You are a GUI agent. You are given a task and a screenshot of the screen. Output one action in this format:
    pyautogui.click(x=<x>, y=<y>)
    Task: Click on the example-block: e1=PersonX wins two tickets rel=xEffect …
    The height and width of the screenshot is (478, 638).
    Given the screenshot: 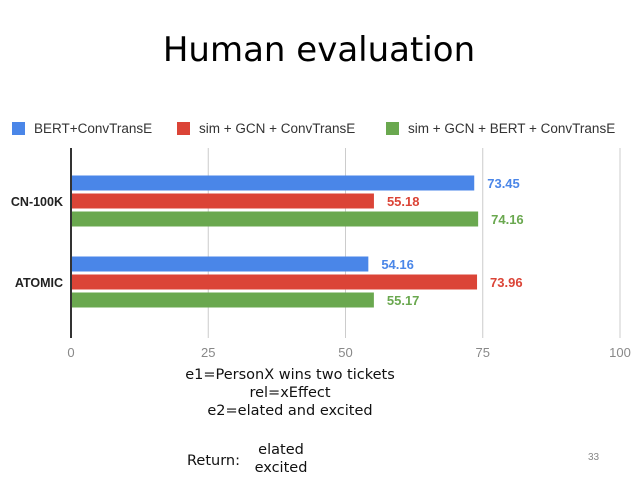 What is the action you would take?
    pyautogui.click(x=290, y=393)
    